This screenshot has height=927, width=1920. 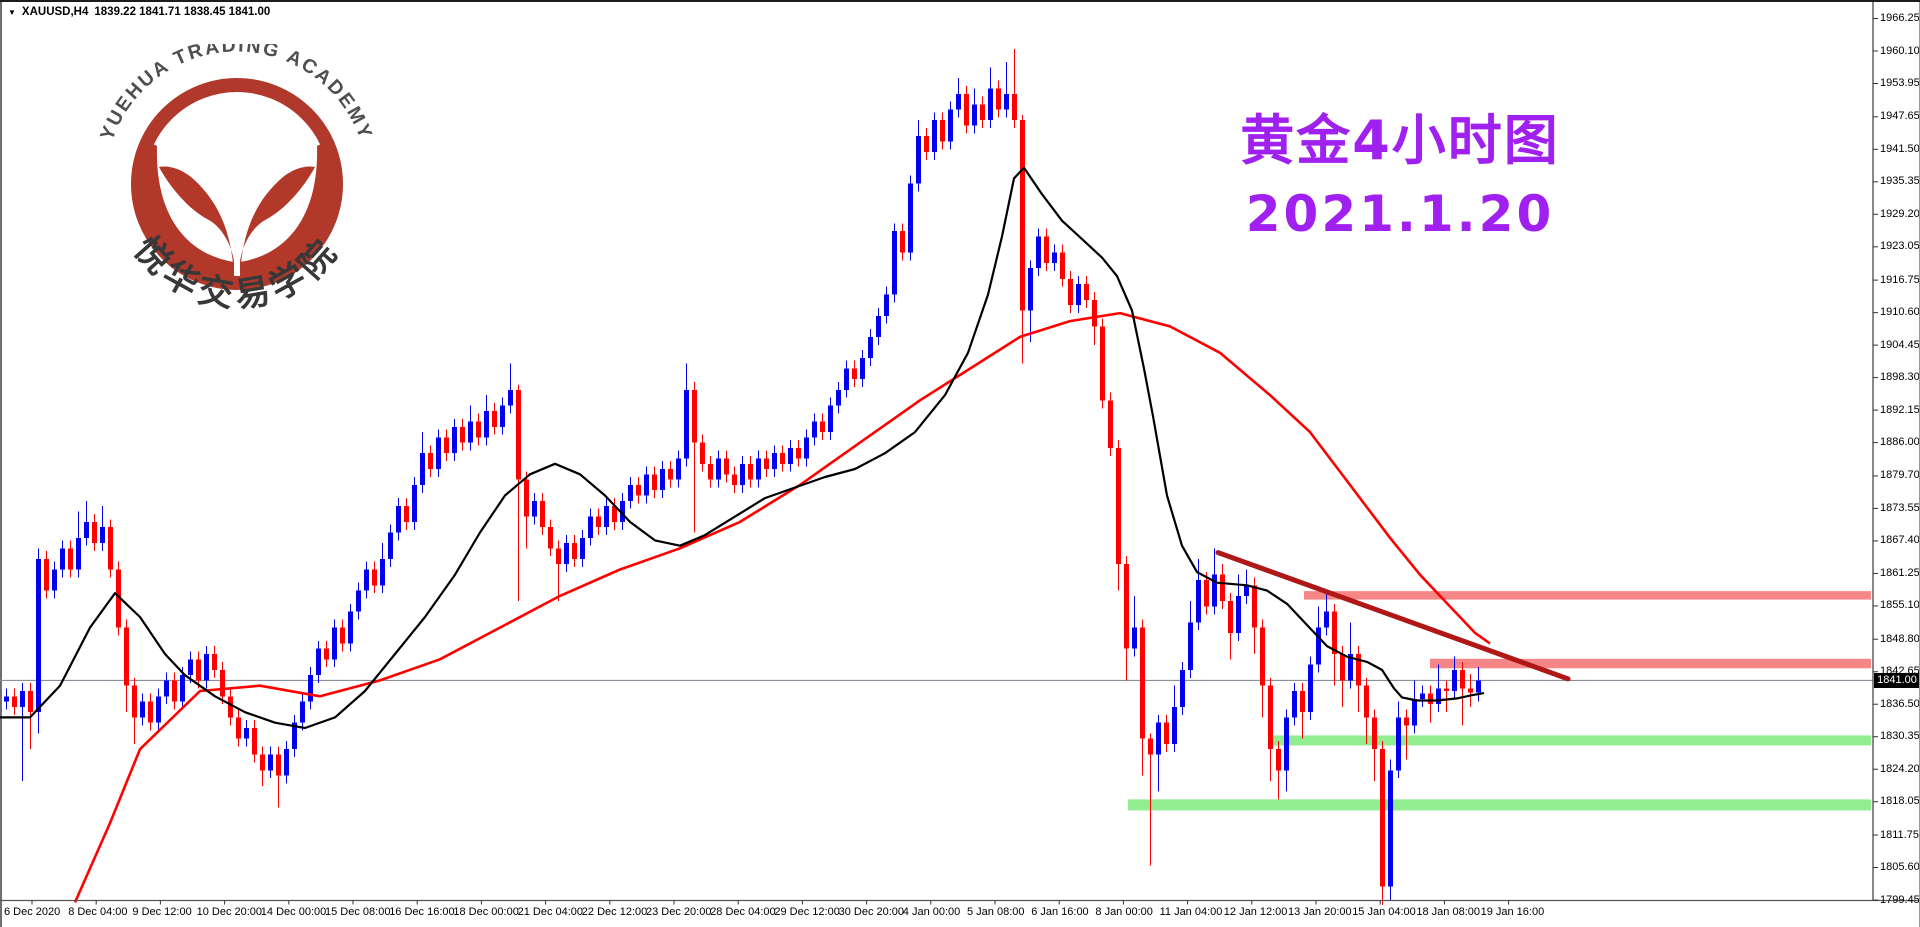 I want to click on time-axis-label: 15 Jan 04:00, so click(x=1384, y=912).